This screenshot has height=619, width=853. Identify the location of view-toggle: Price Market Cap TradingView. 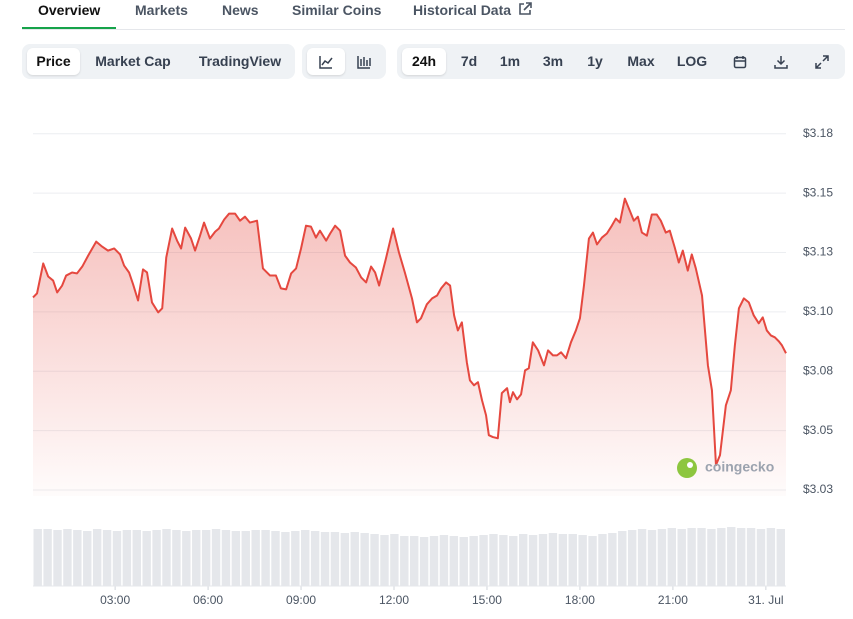
(158, 61).